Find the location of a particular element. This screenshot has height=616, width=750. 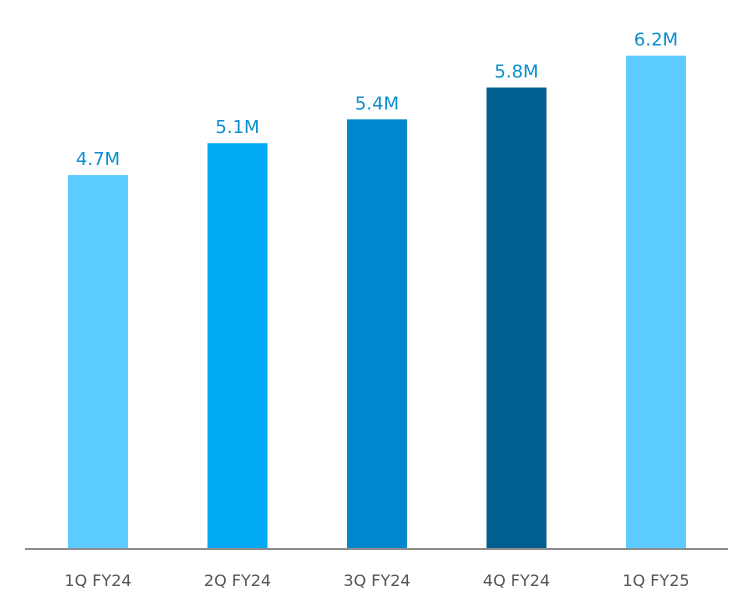

x-tick-labels-layer: 1Q FY24 2Q FY24 3Q FY24 4Q FY24 1Q FY25 is located at coordinates (376, 580).